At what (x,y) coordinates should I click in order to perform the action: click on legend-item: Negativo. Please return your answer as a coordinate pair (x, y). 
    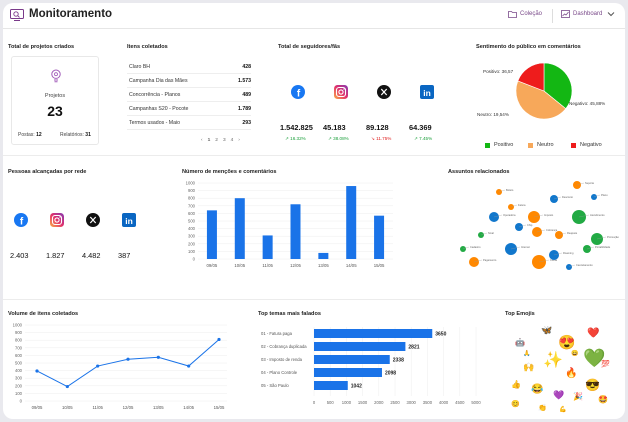
    Looking at the image, I should click on (586, 145).